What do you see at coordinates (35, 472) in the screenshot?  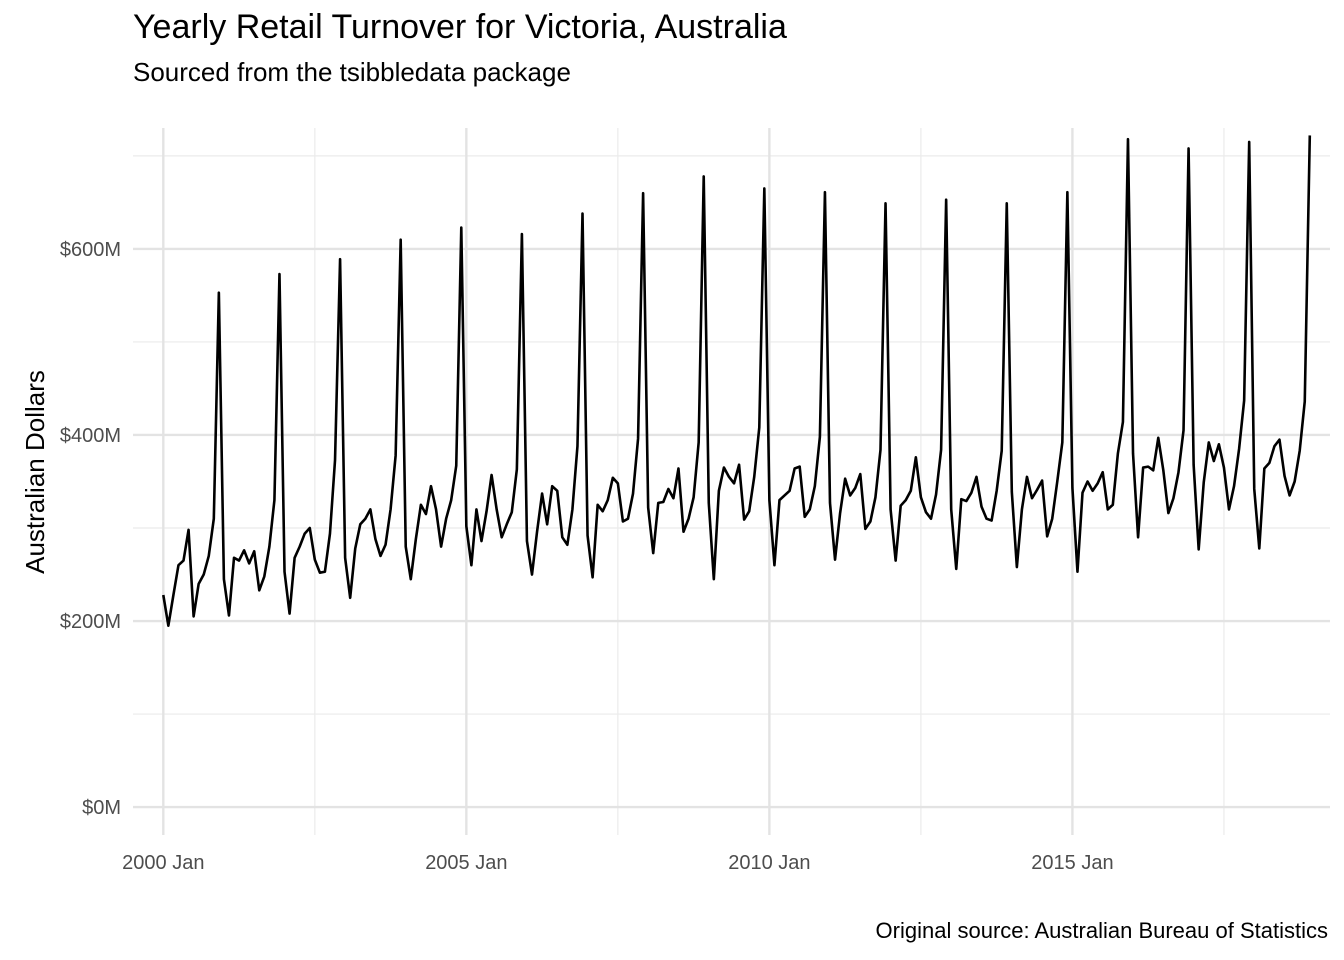 I see `y-axis-label: Australian Dollars` at bounding box center [35, 472].